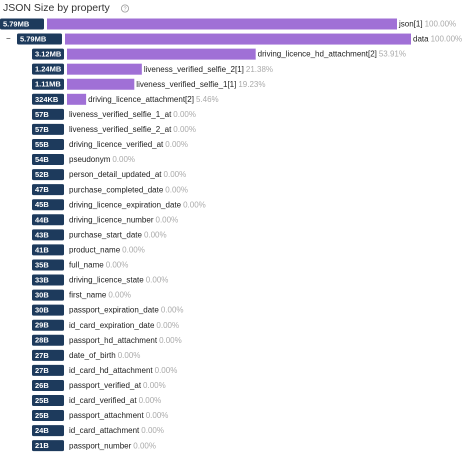  I want to click on property-name: full_name, so click(86, 265).